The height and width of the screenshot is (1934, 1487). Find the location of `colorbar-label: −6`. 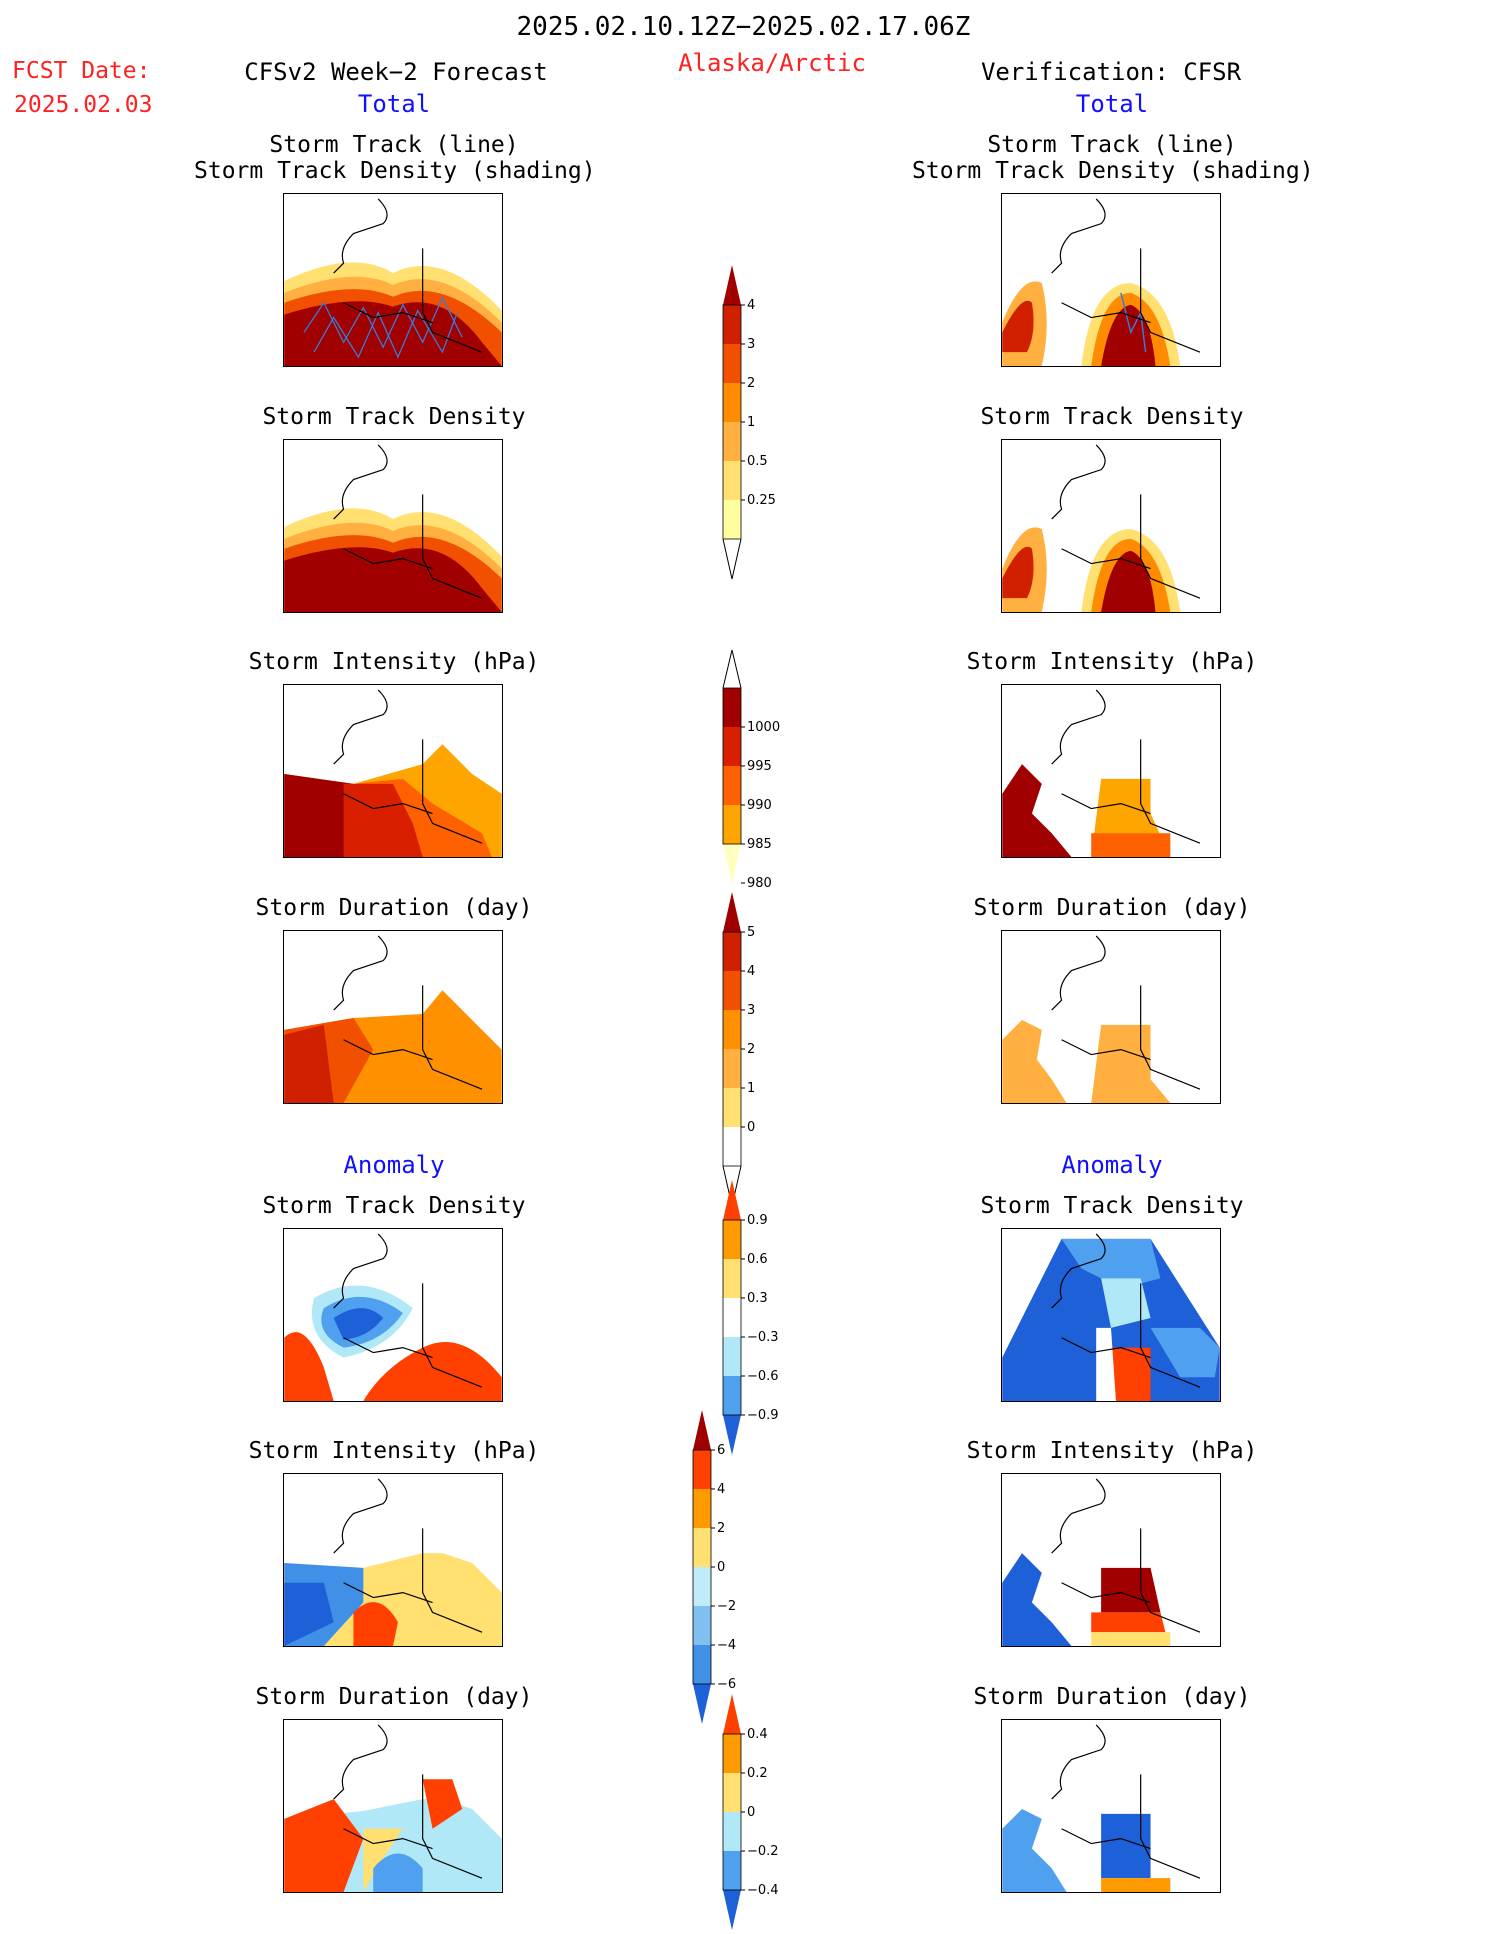

colorbar-label: −6 is located at coordinates (726, 1684).